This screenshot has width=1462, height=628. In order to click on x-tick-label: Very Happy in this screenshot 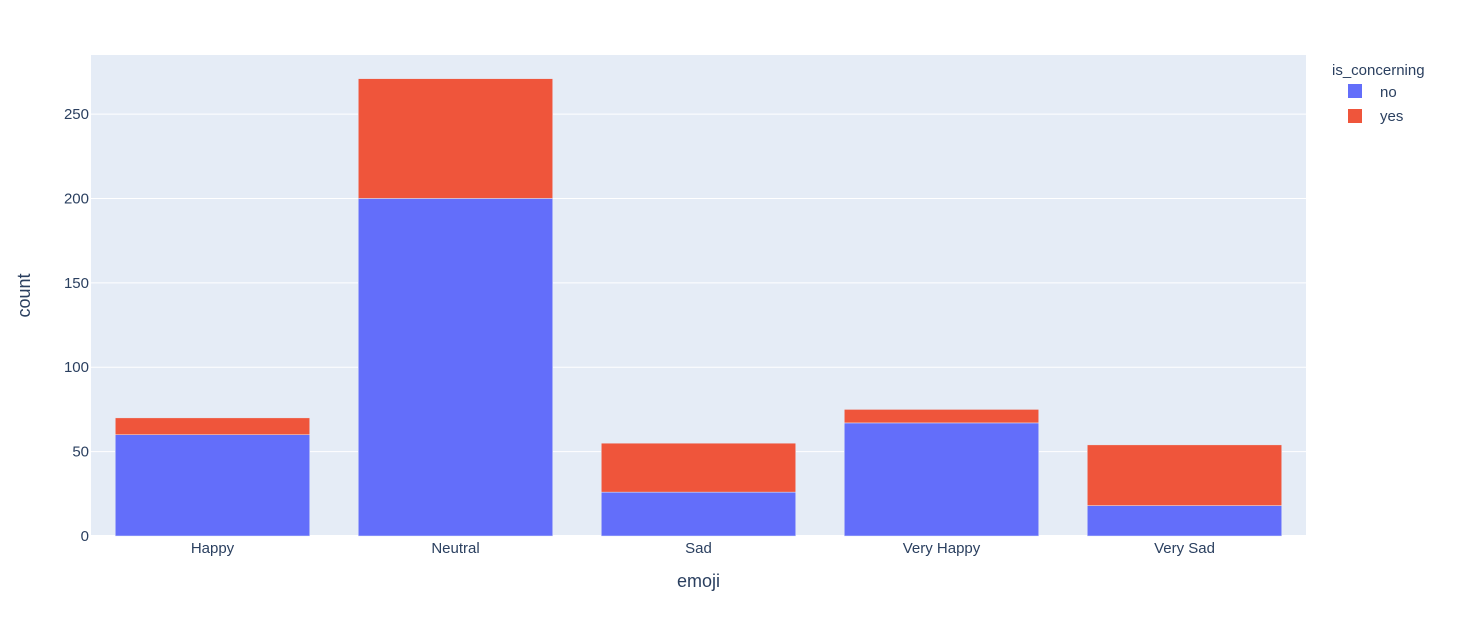, I will do `click(942, 548)`.